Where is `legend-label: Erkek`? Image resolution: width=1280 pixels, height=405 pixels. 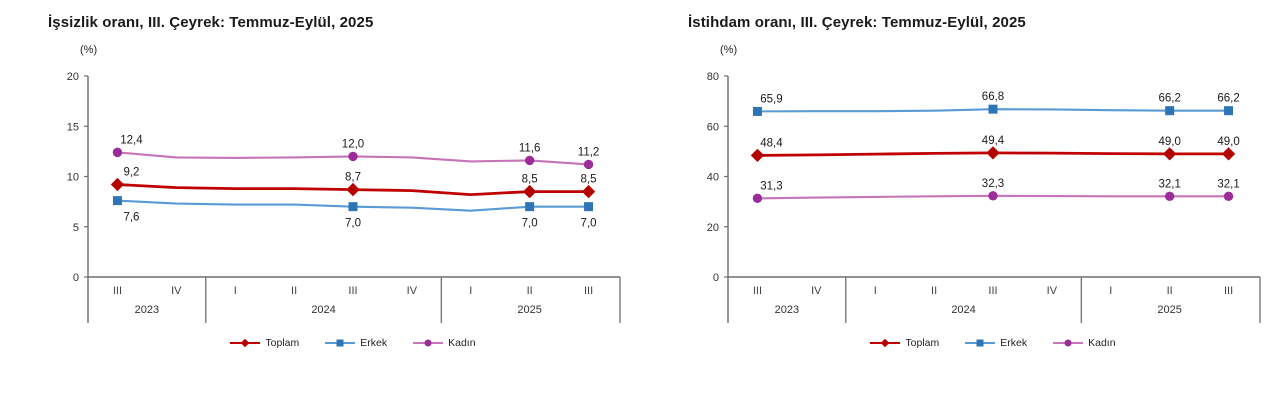
legend-label: Erkek is located at coordinates (374, 343).